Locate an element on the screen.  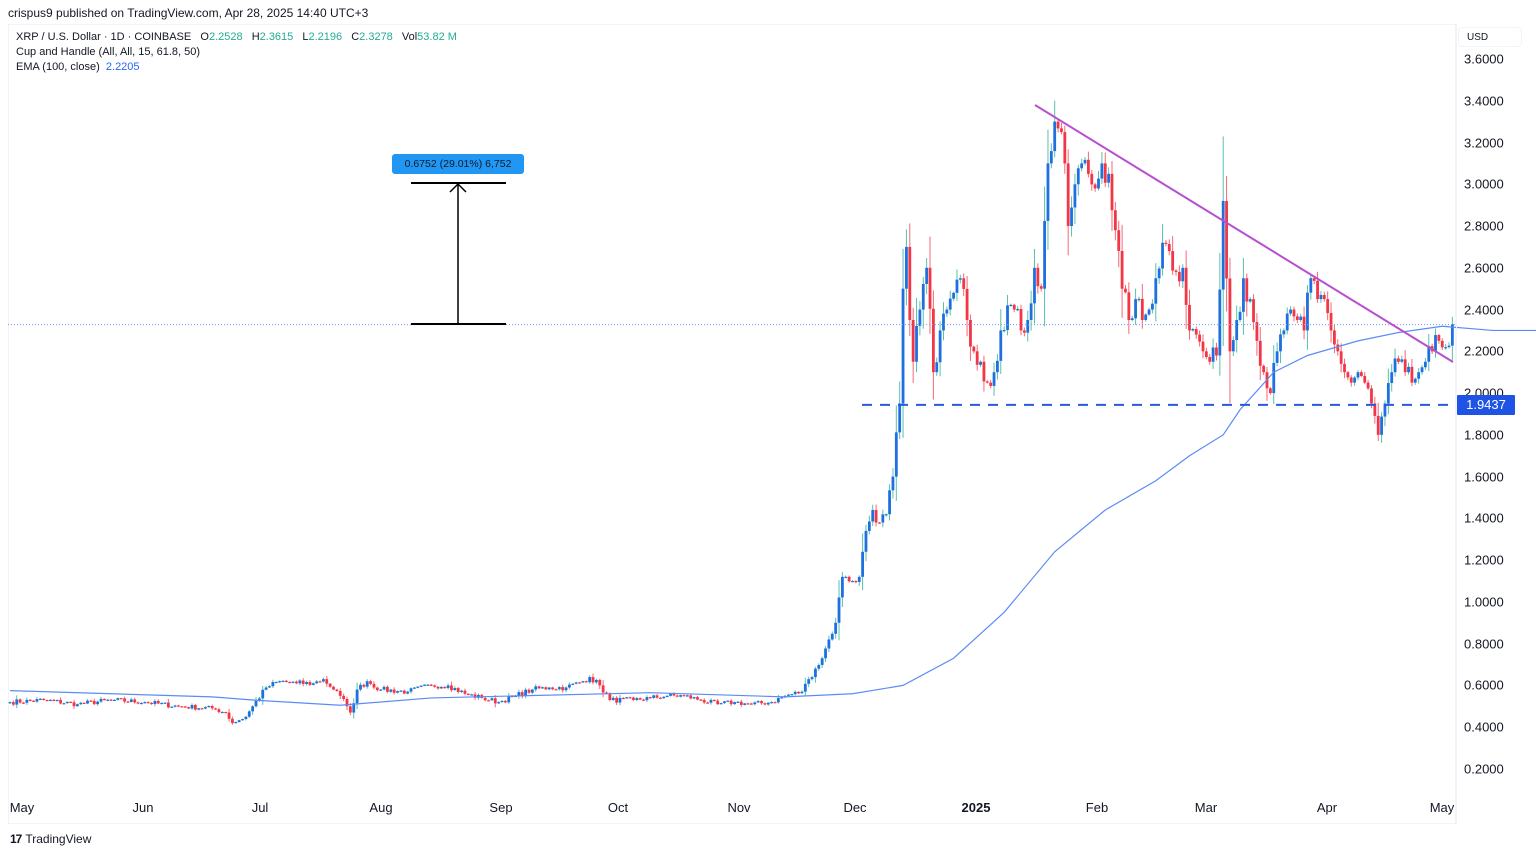
volume-value: 53.82 M is located at coordinates (437, 37).